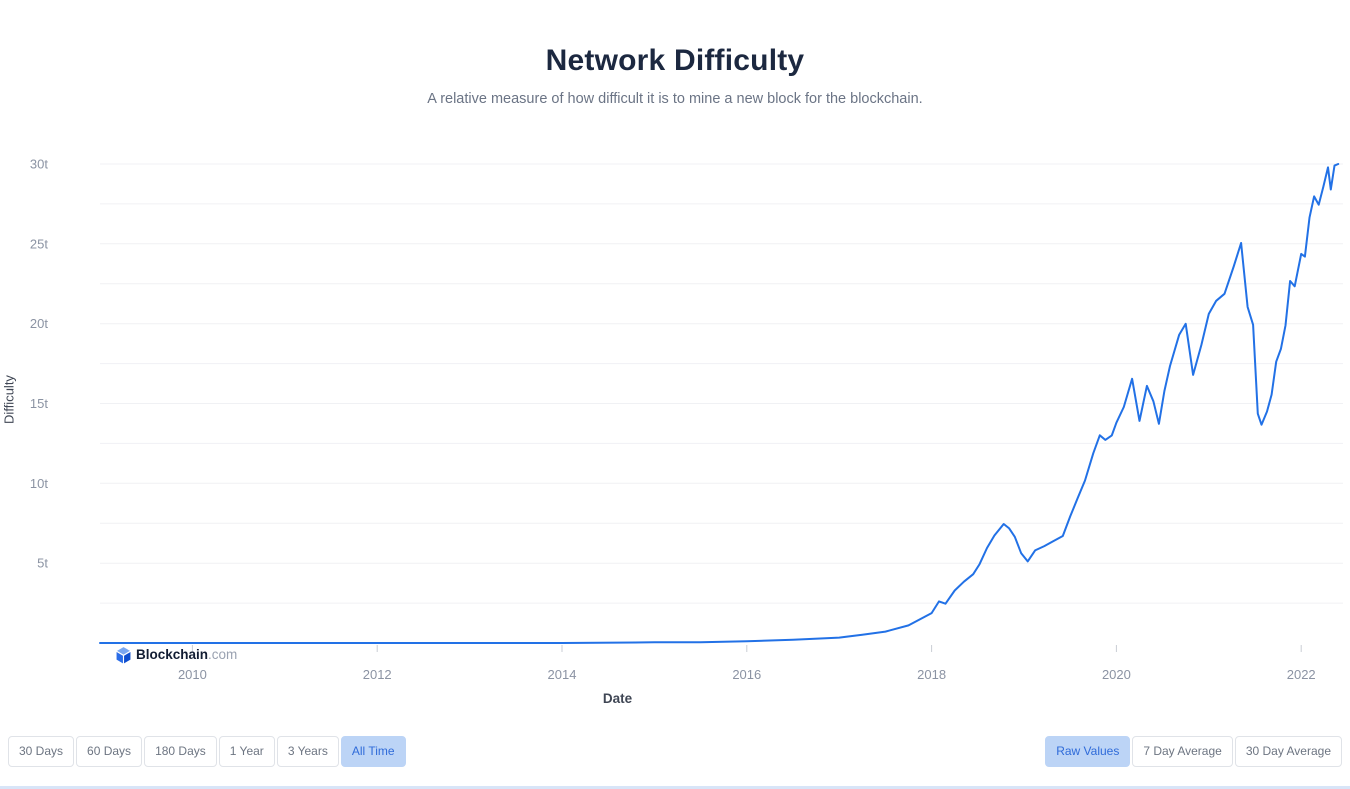  What do you see at coordinates (617, 698) in the screenshot?
I see `x-axis-title: Date` at bounding box center [617, 698].